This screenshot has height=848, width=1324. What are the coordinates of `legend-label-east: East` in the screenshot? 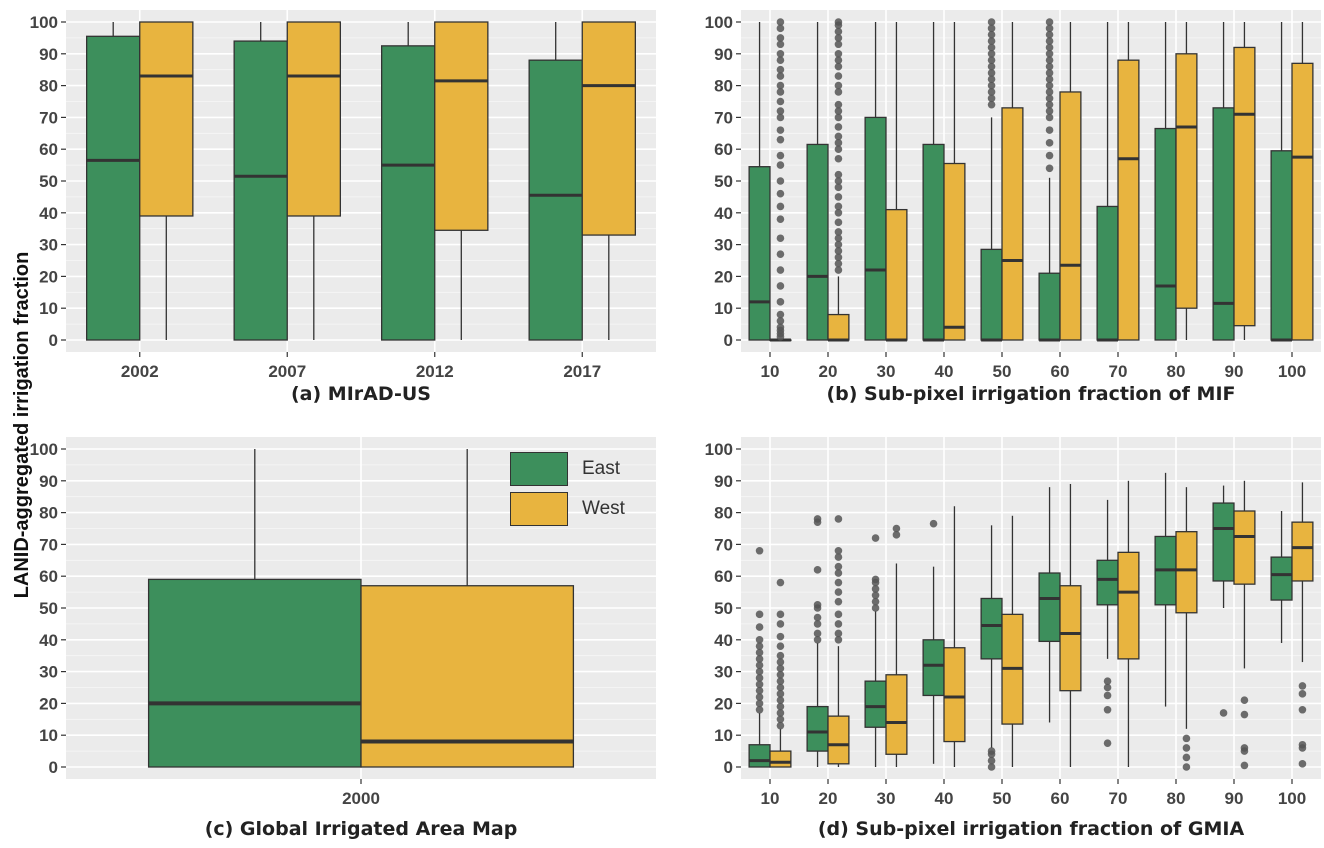 It's located at (601, 468).